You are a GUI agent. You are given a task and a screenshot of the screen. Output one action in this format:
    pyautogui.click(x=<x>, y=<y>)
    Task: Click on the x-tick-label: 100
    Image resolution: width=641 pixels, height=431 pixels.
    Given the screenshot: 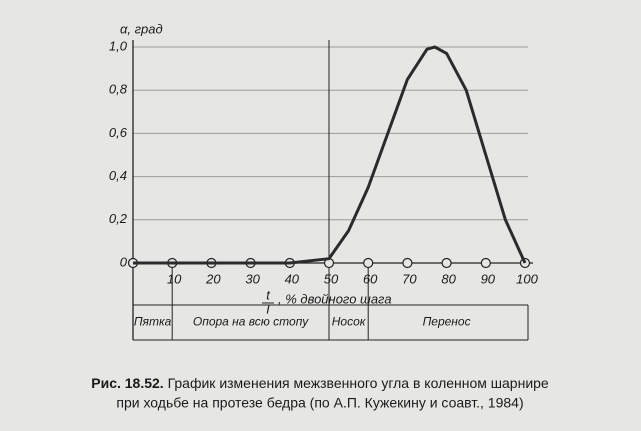 What is the action you would take?
    pyautogui.click(x=527, y=278)
    